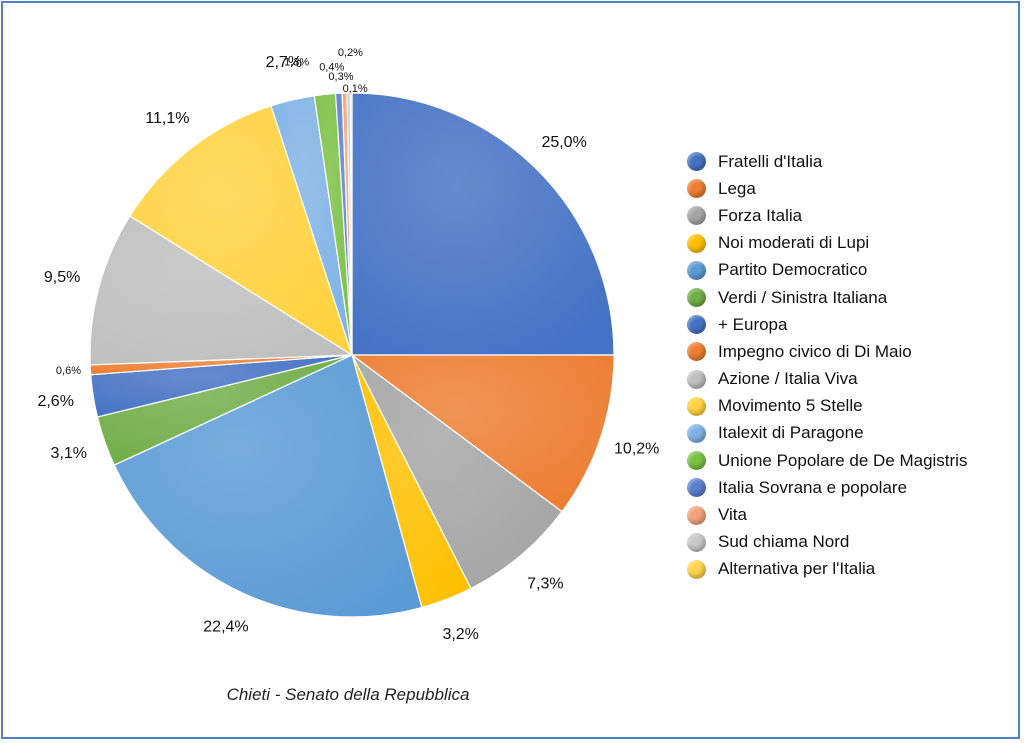  Describe the element at coordinates (69, 453) in the screenshot. I see `slice-data-label: 3,1%` at that location.